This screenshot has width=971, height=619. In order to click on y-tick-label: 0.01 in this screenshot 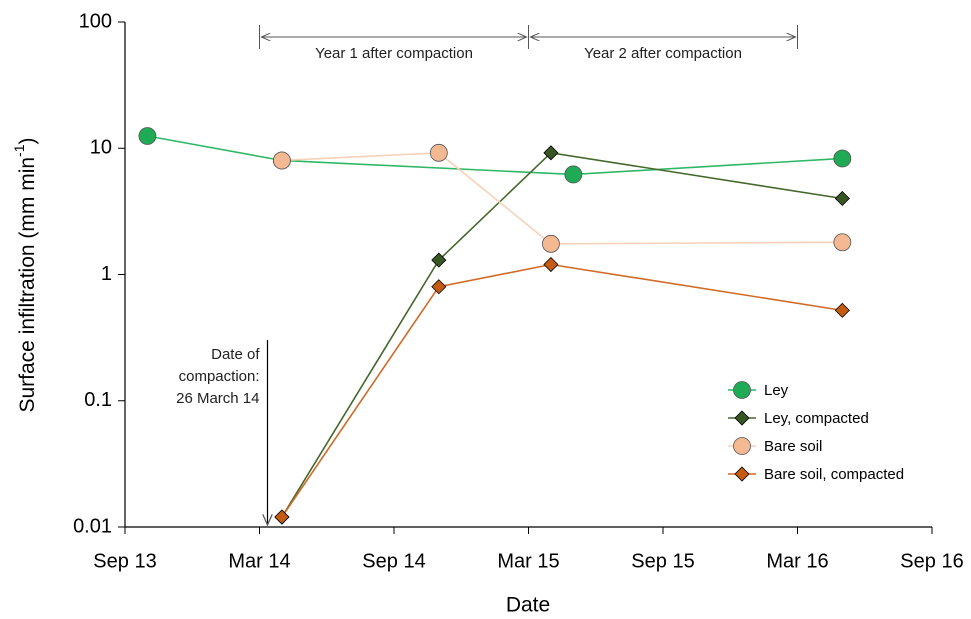, I will do `click(92, 526)`.